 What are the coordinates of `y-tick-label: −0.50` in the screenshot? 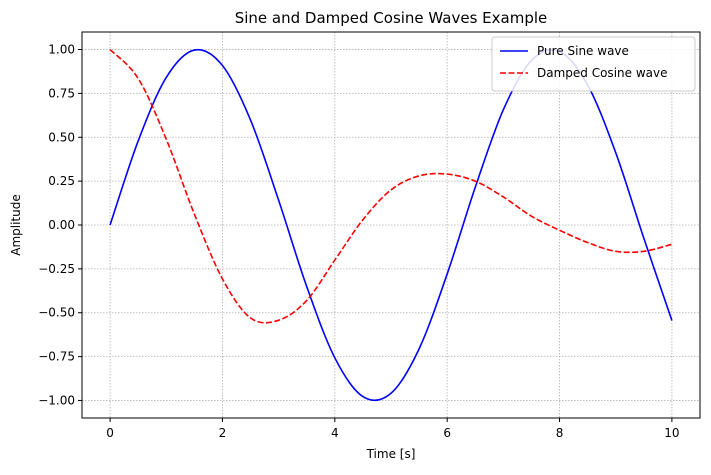 It's located at (56, 313).